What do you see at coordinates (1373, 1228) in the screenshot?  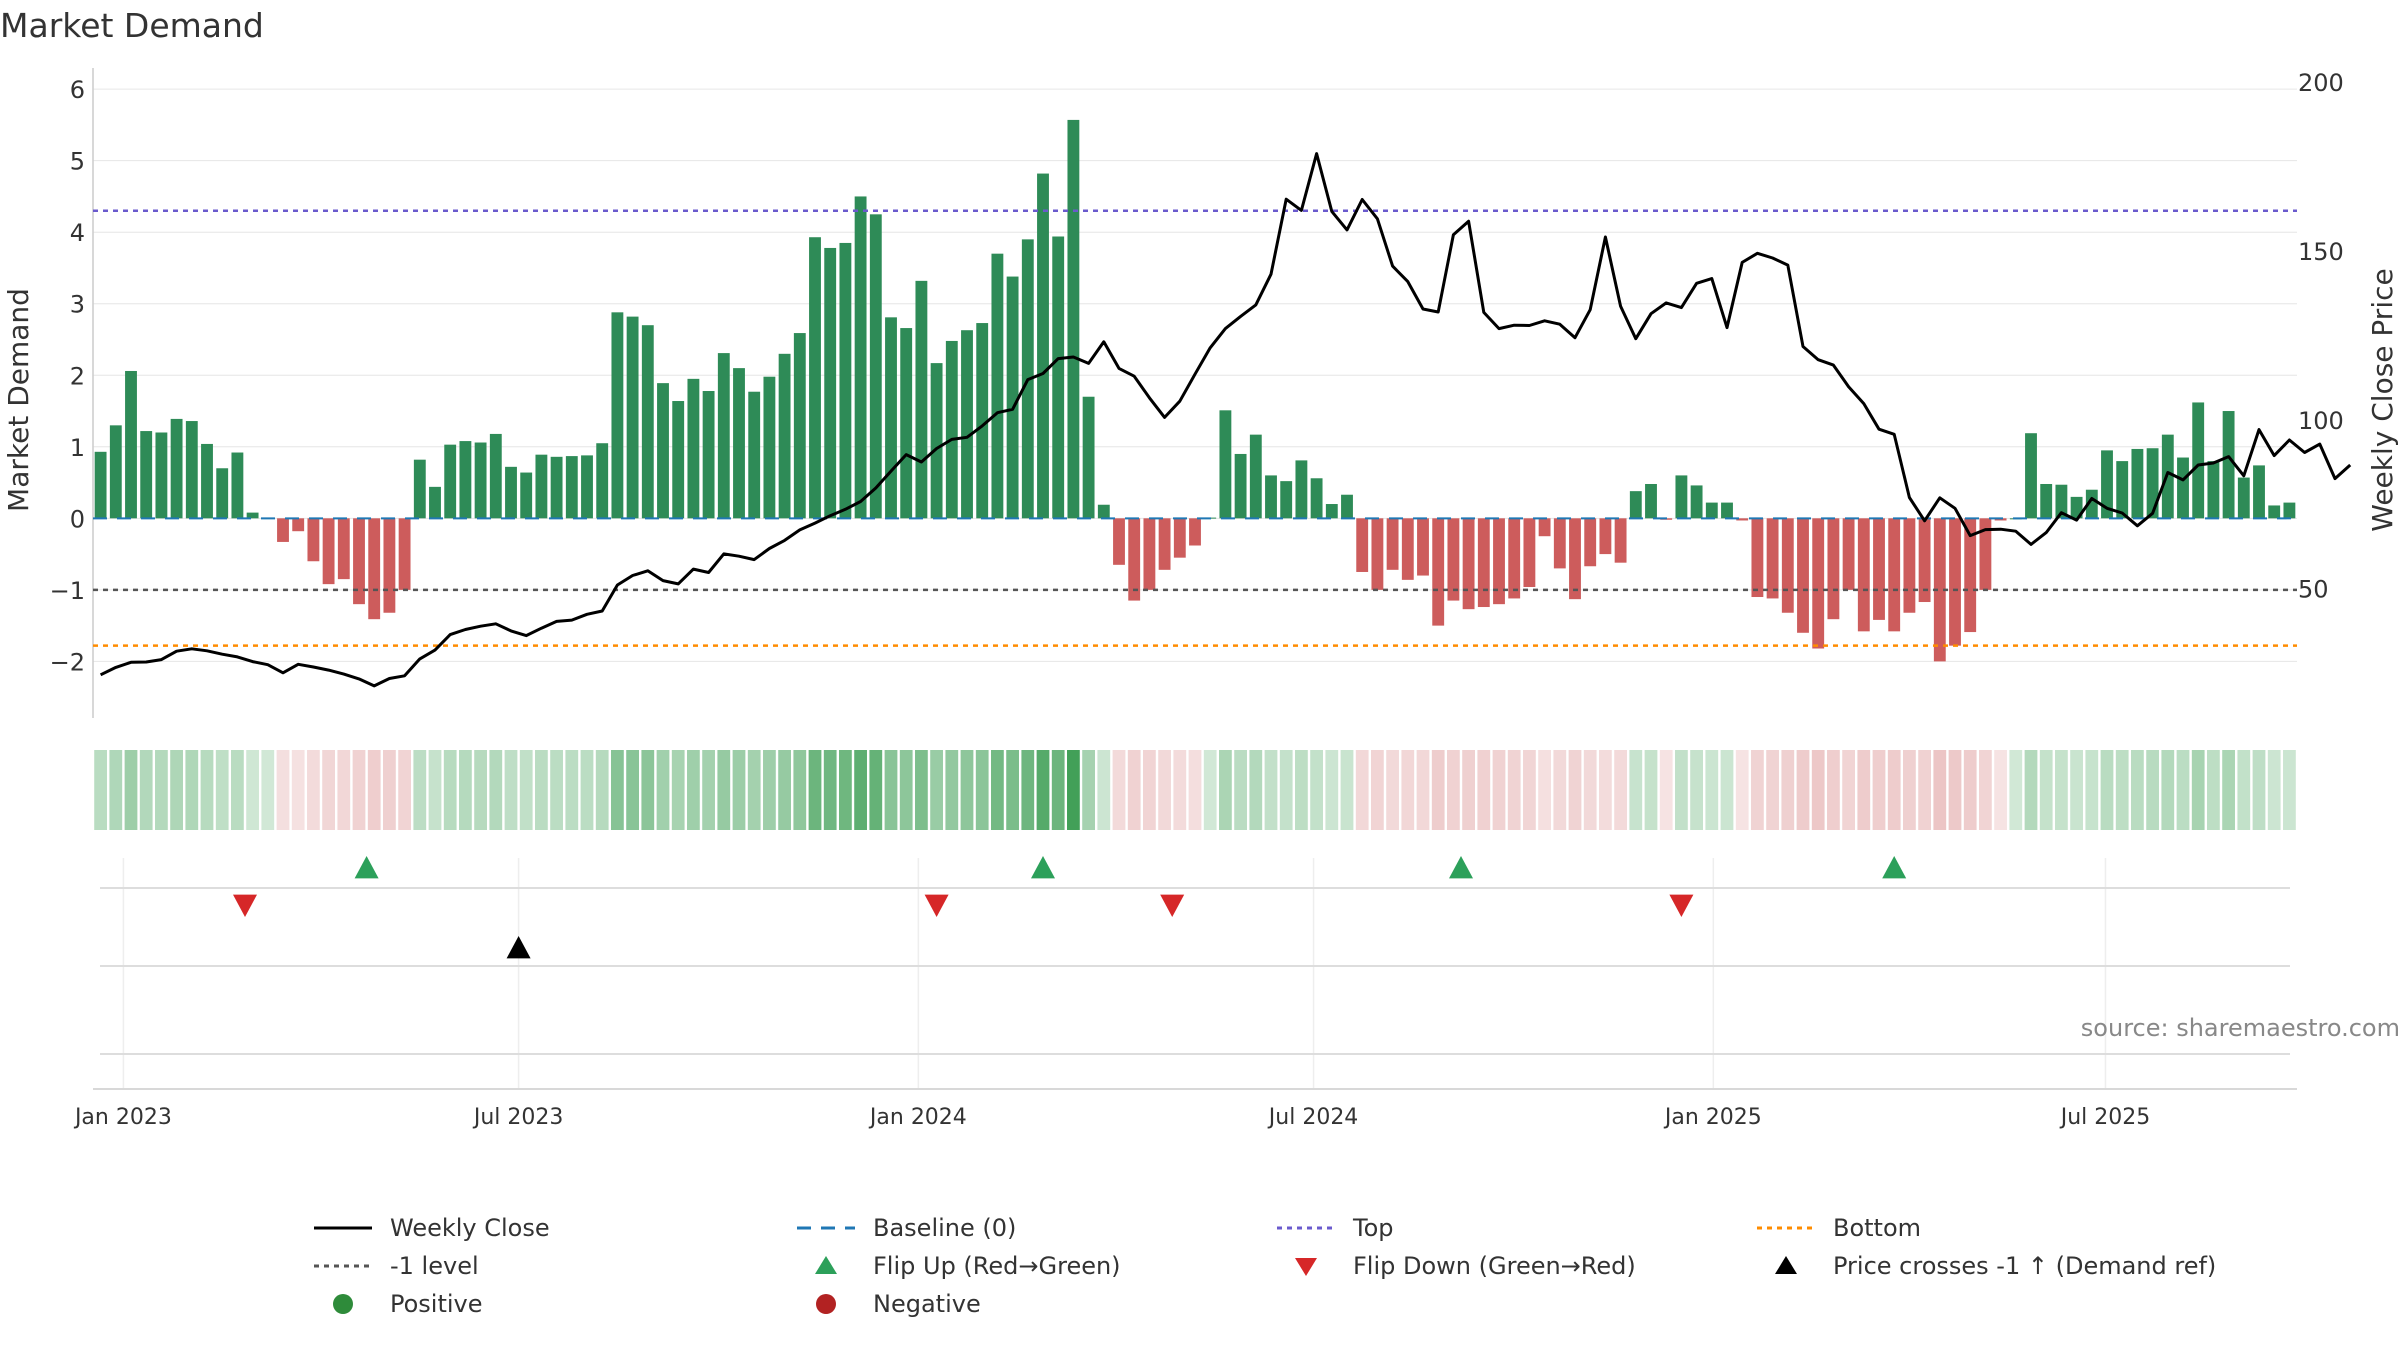 I see `legend-label: Top` at bounding box center [1373, 1228].